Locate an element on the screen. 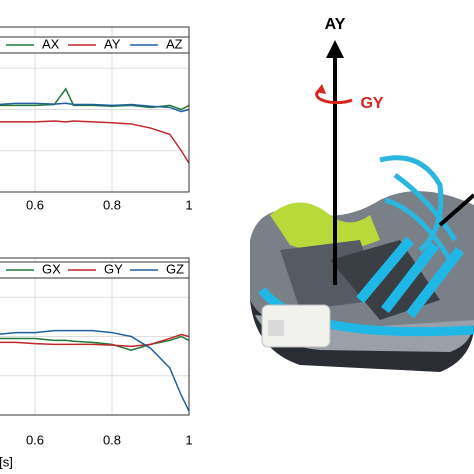  sensor-button is located at coordinates (276, 328).